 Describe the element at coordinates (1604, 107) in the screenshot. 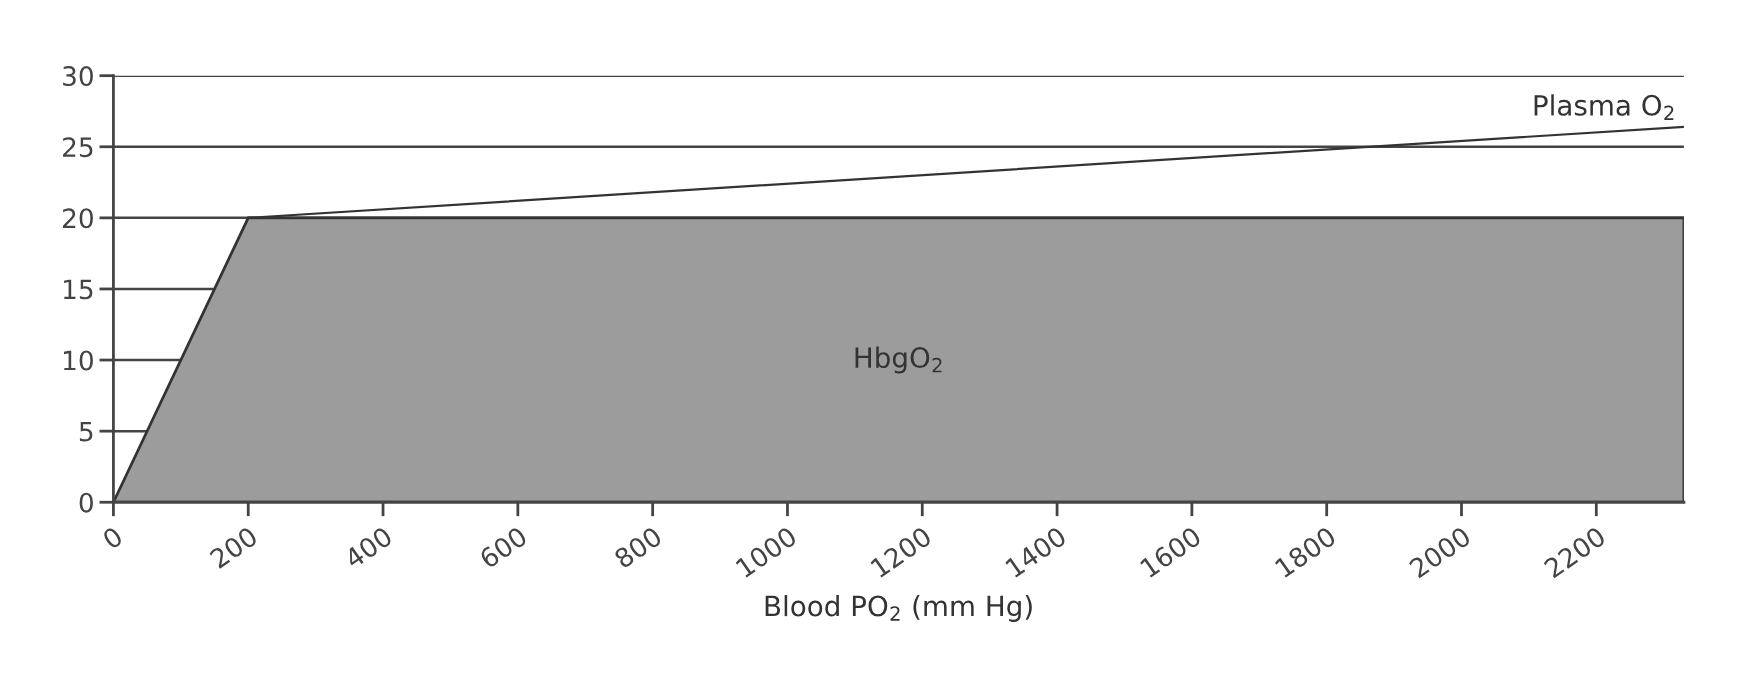

I see `series-label: Plasma O$_{2}$` at that location.